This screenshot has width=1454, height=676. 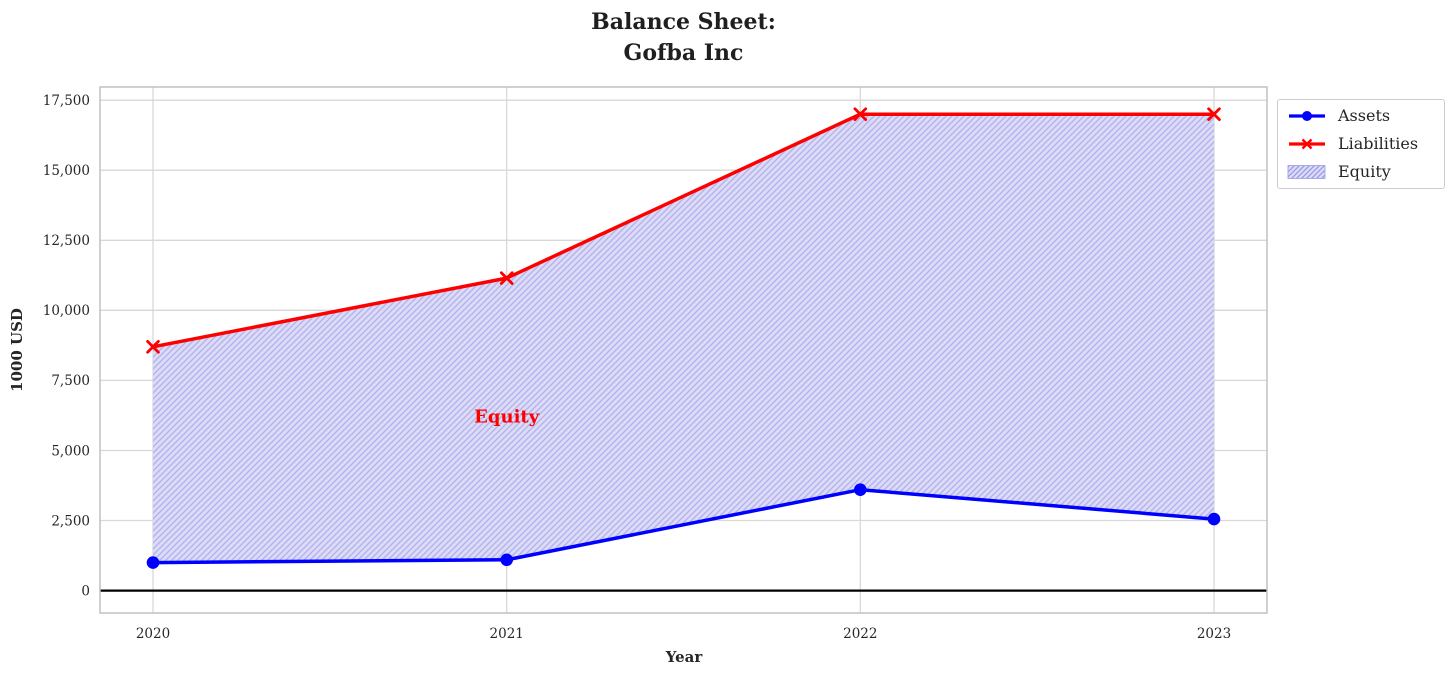 I want to click on legend-item-liabilities: Liabilities, so click(x=1361, y=144).